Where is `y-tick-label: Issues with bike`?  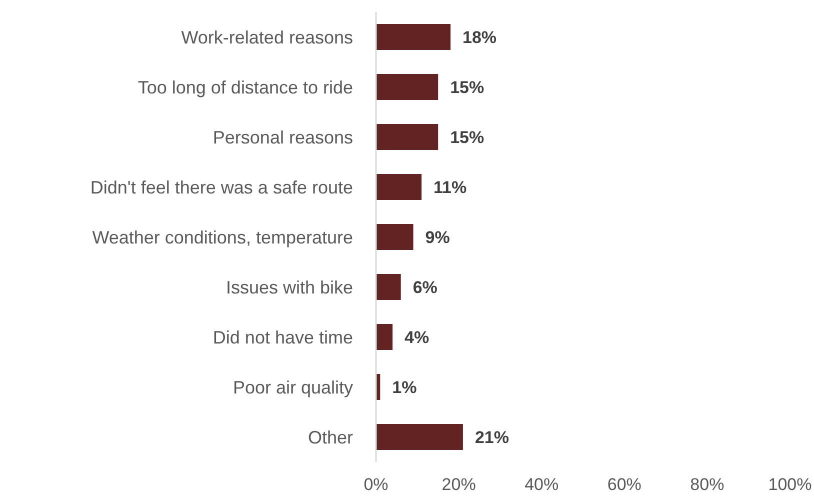
y-tick-label: Issues with bike is located at coordinates (289, 287).